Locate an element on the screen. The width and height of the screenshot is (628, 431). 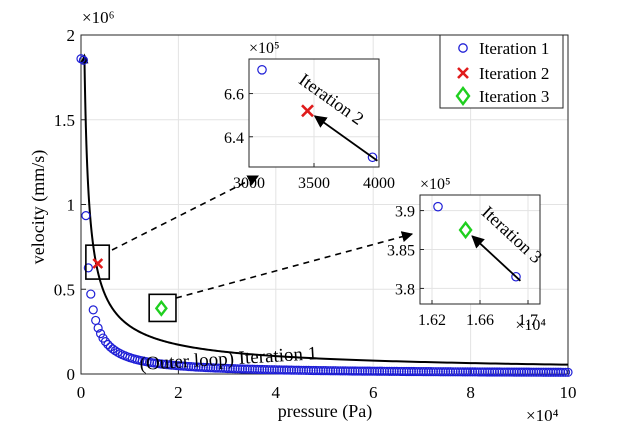
zoom-boxes is located at coordinates (131, 283).